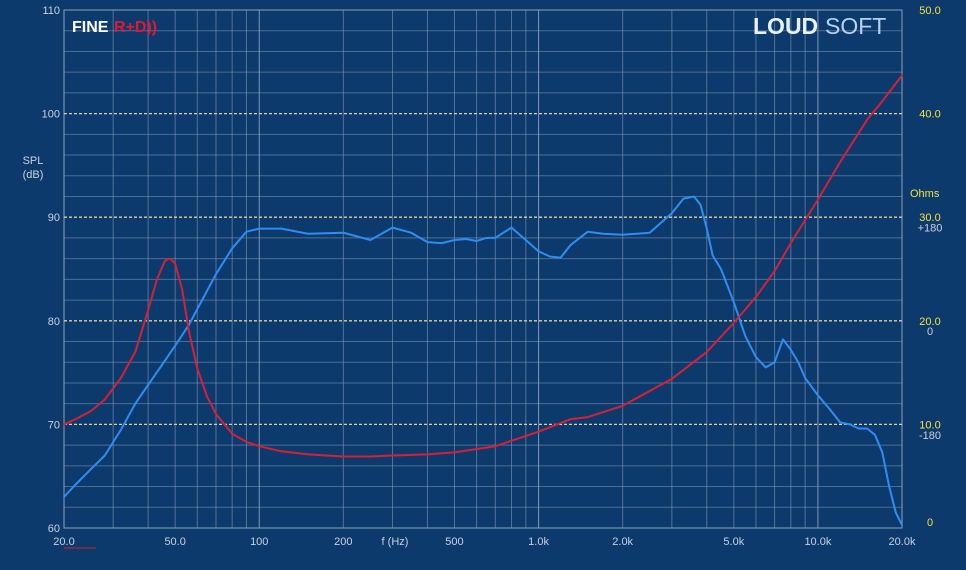 Image resolution: width=966 pixels, height=570 pixels. What do you see at coordinates (929, 115) in the screenshot?
I see `y2-tick-label: 40.0` at bounding box center [929, 115].